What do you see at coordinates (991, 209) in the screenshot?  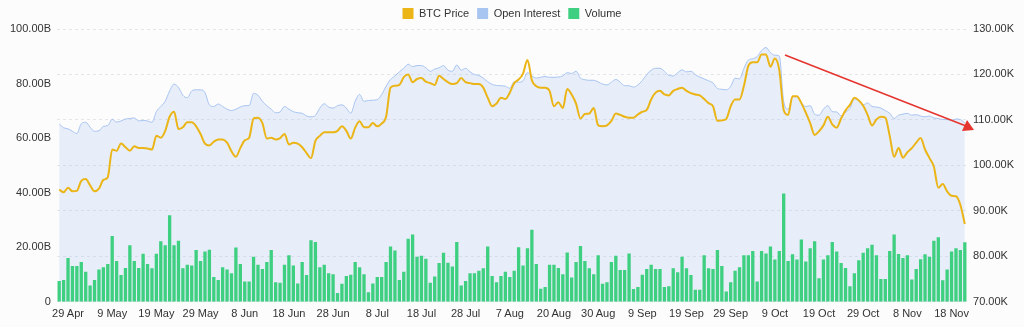 I see `y2-tick-label: 90.00K` at bounding box center [991, 209].